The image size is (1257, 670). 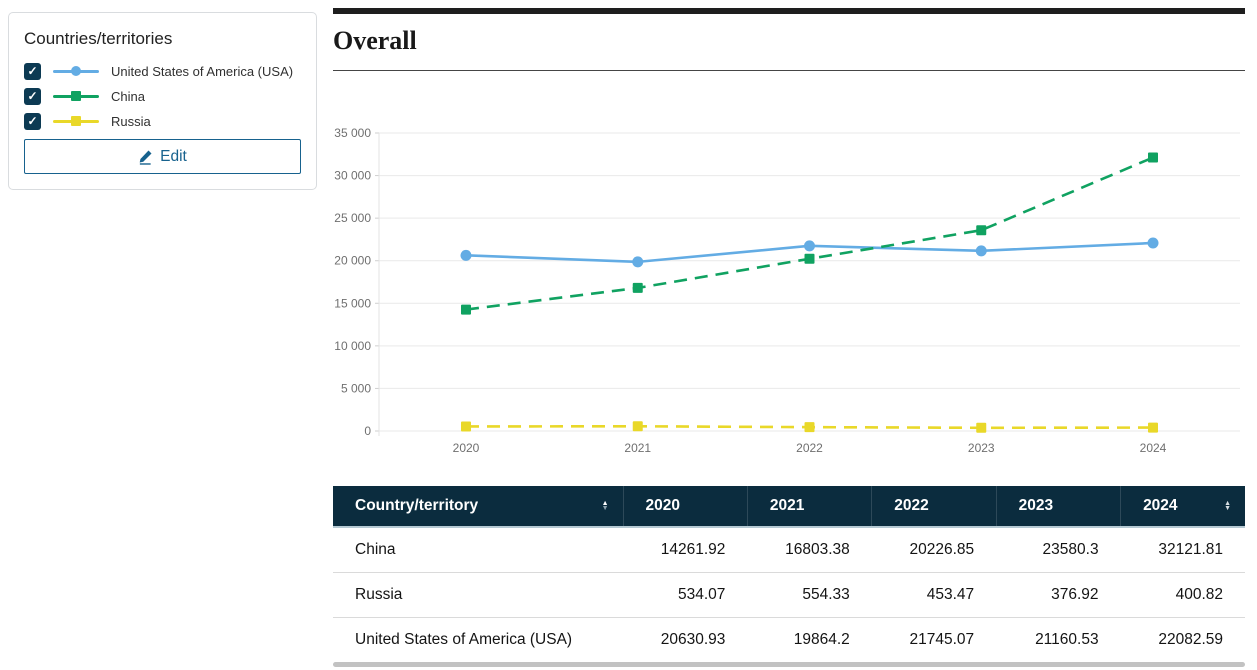 I want to click on column-header-label: 2022, so click(x=911, y=505).